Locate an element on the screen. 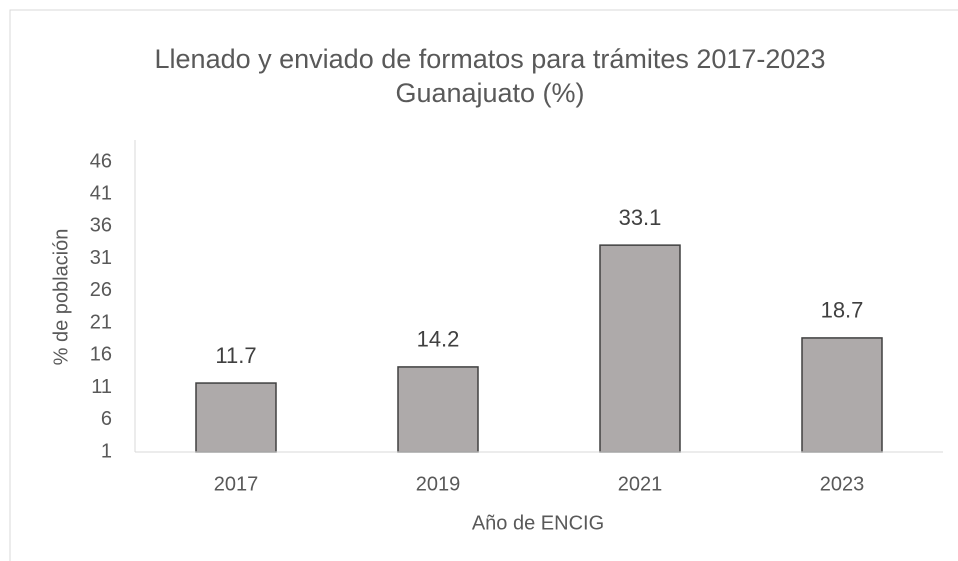  y-tick-label: 36 is located at coordinates (101, 226).